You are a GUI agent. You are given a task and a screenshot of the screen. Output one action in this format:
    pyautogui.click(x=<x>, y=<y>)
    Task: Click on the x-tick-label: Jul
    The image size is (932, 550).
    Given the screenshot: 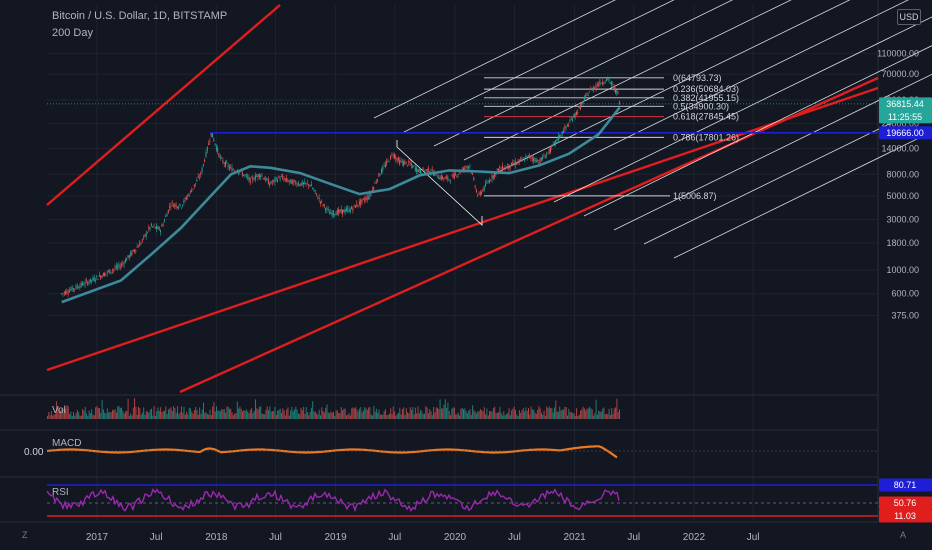 What is the action you would take?
    pyautogui.click(x=394, y=537)
    